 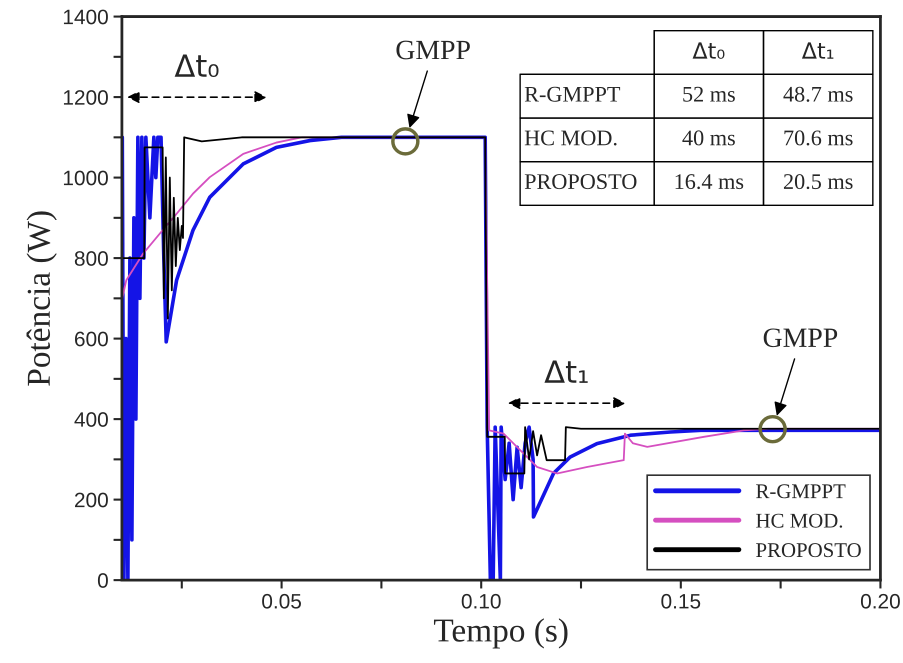 What do you see at coordinates (481, 601) in the screenshot?
I see `x-tick-label: 0.10` at bounding box center [481, 601].